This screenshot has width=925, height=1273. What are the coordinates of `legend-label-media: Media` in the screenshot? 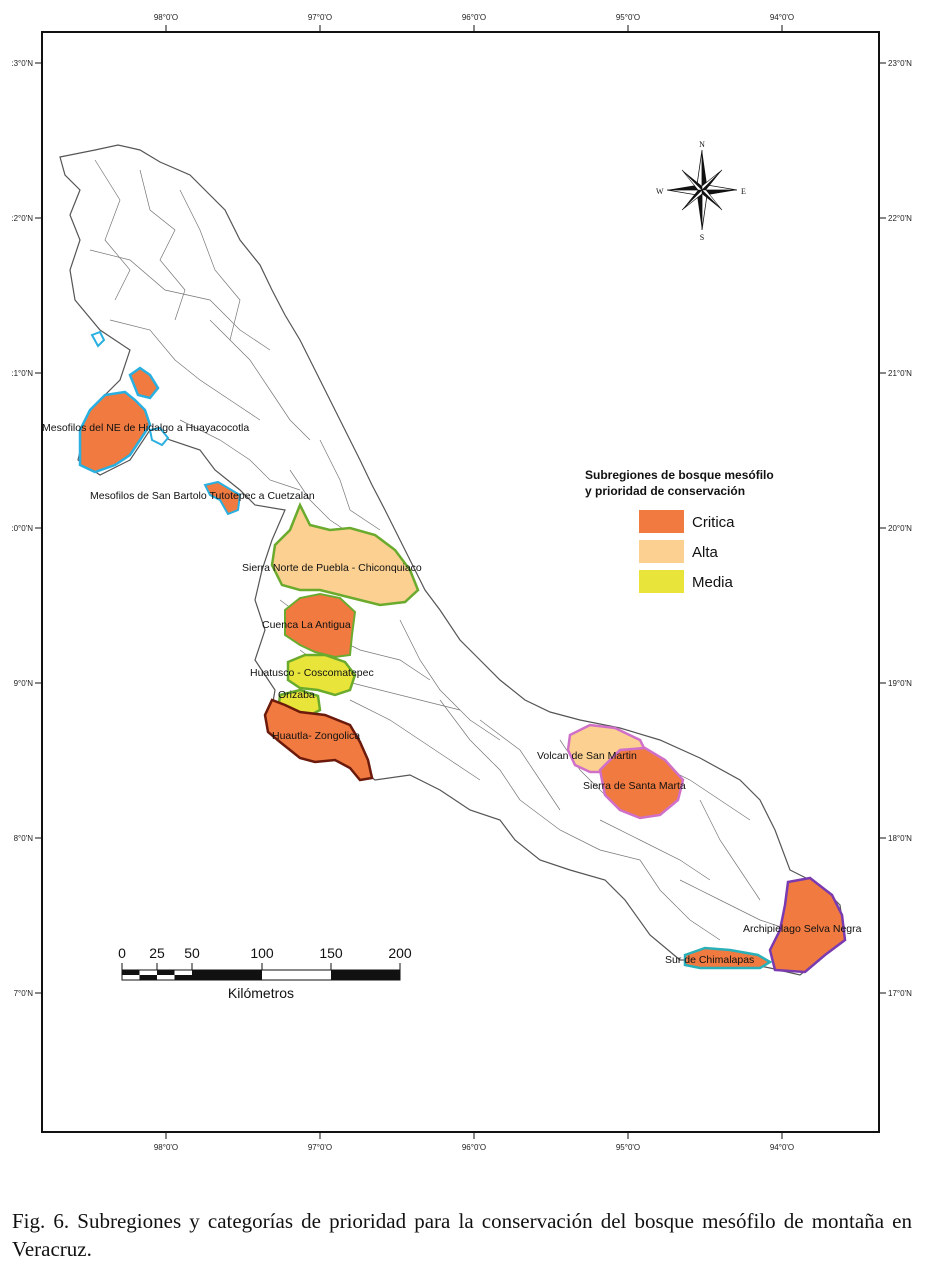 It's located at (713, 582).